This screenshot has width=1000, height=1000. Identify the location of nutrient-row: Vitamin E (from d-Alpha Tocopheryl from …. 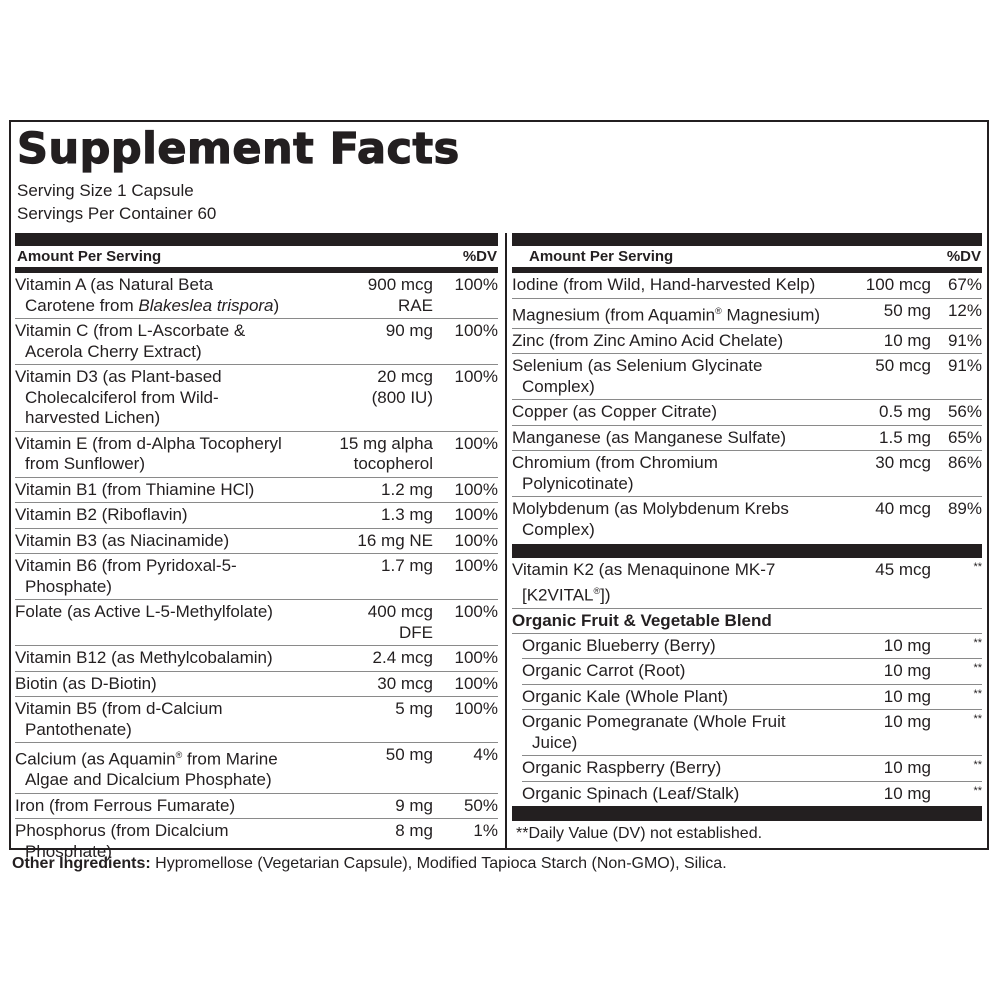
(256, 455).